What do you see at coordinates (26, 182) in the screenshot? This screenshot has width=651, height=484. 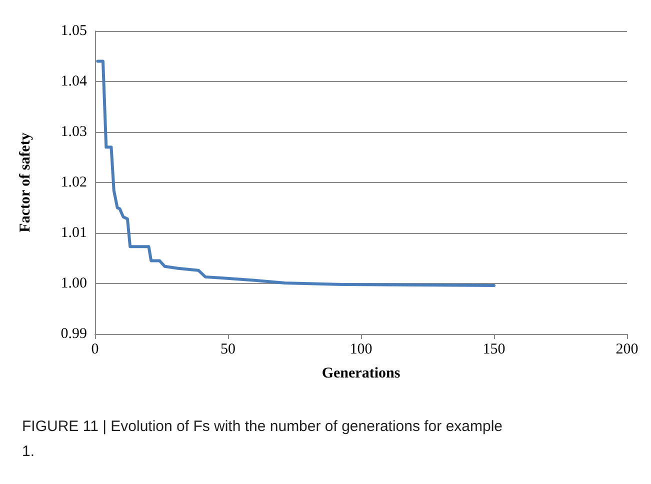 I see `y-axis-title: Factor of safety` at bounding box center [26, 182].